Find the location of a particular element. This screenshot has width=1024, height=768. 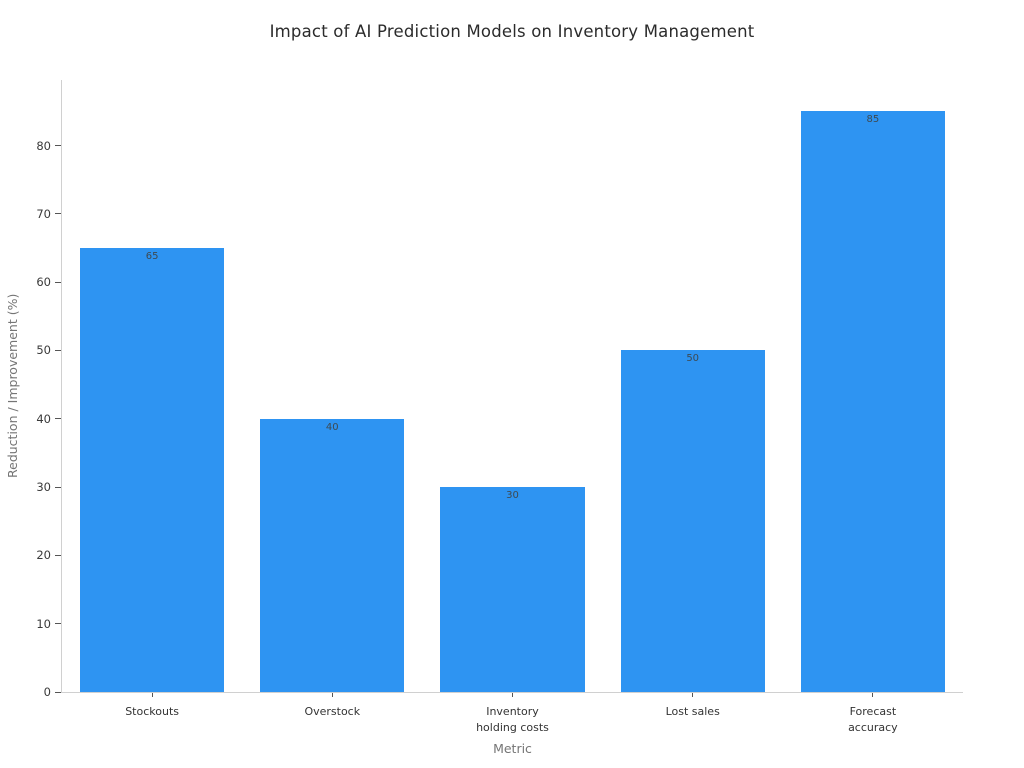

bar-overstock: 40 is located at coordinates (332, 555).